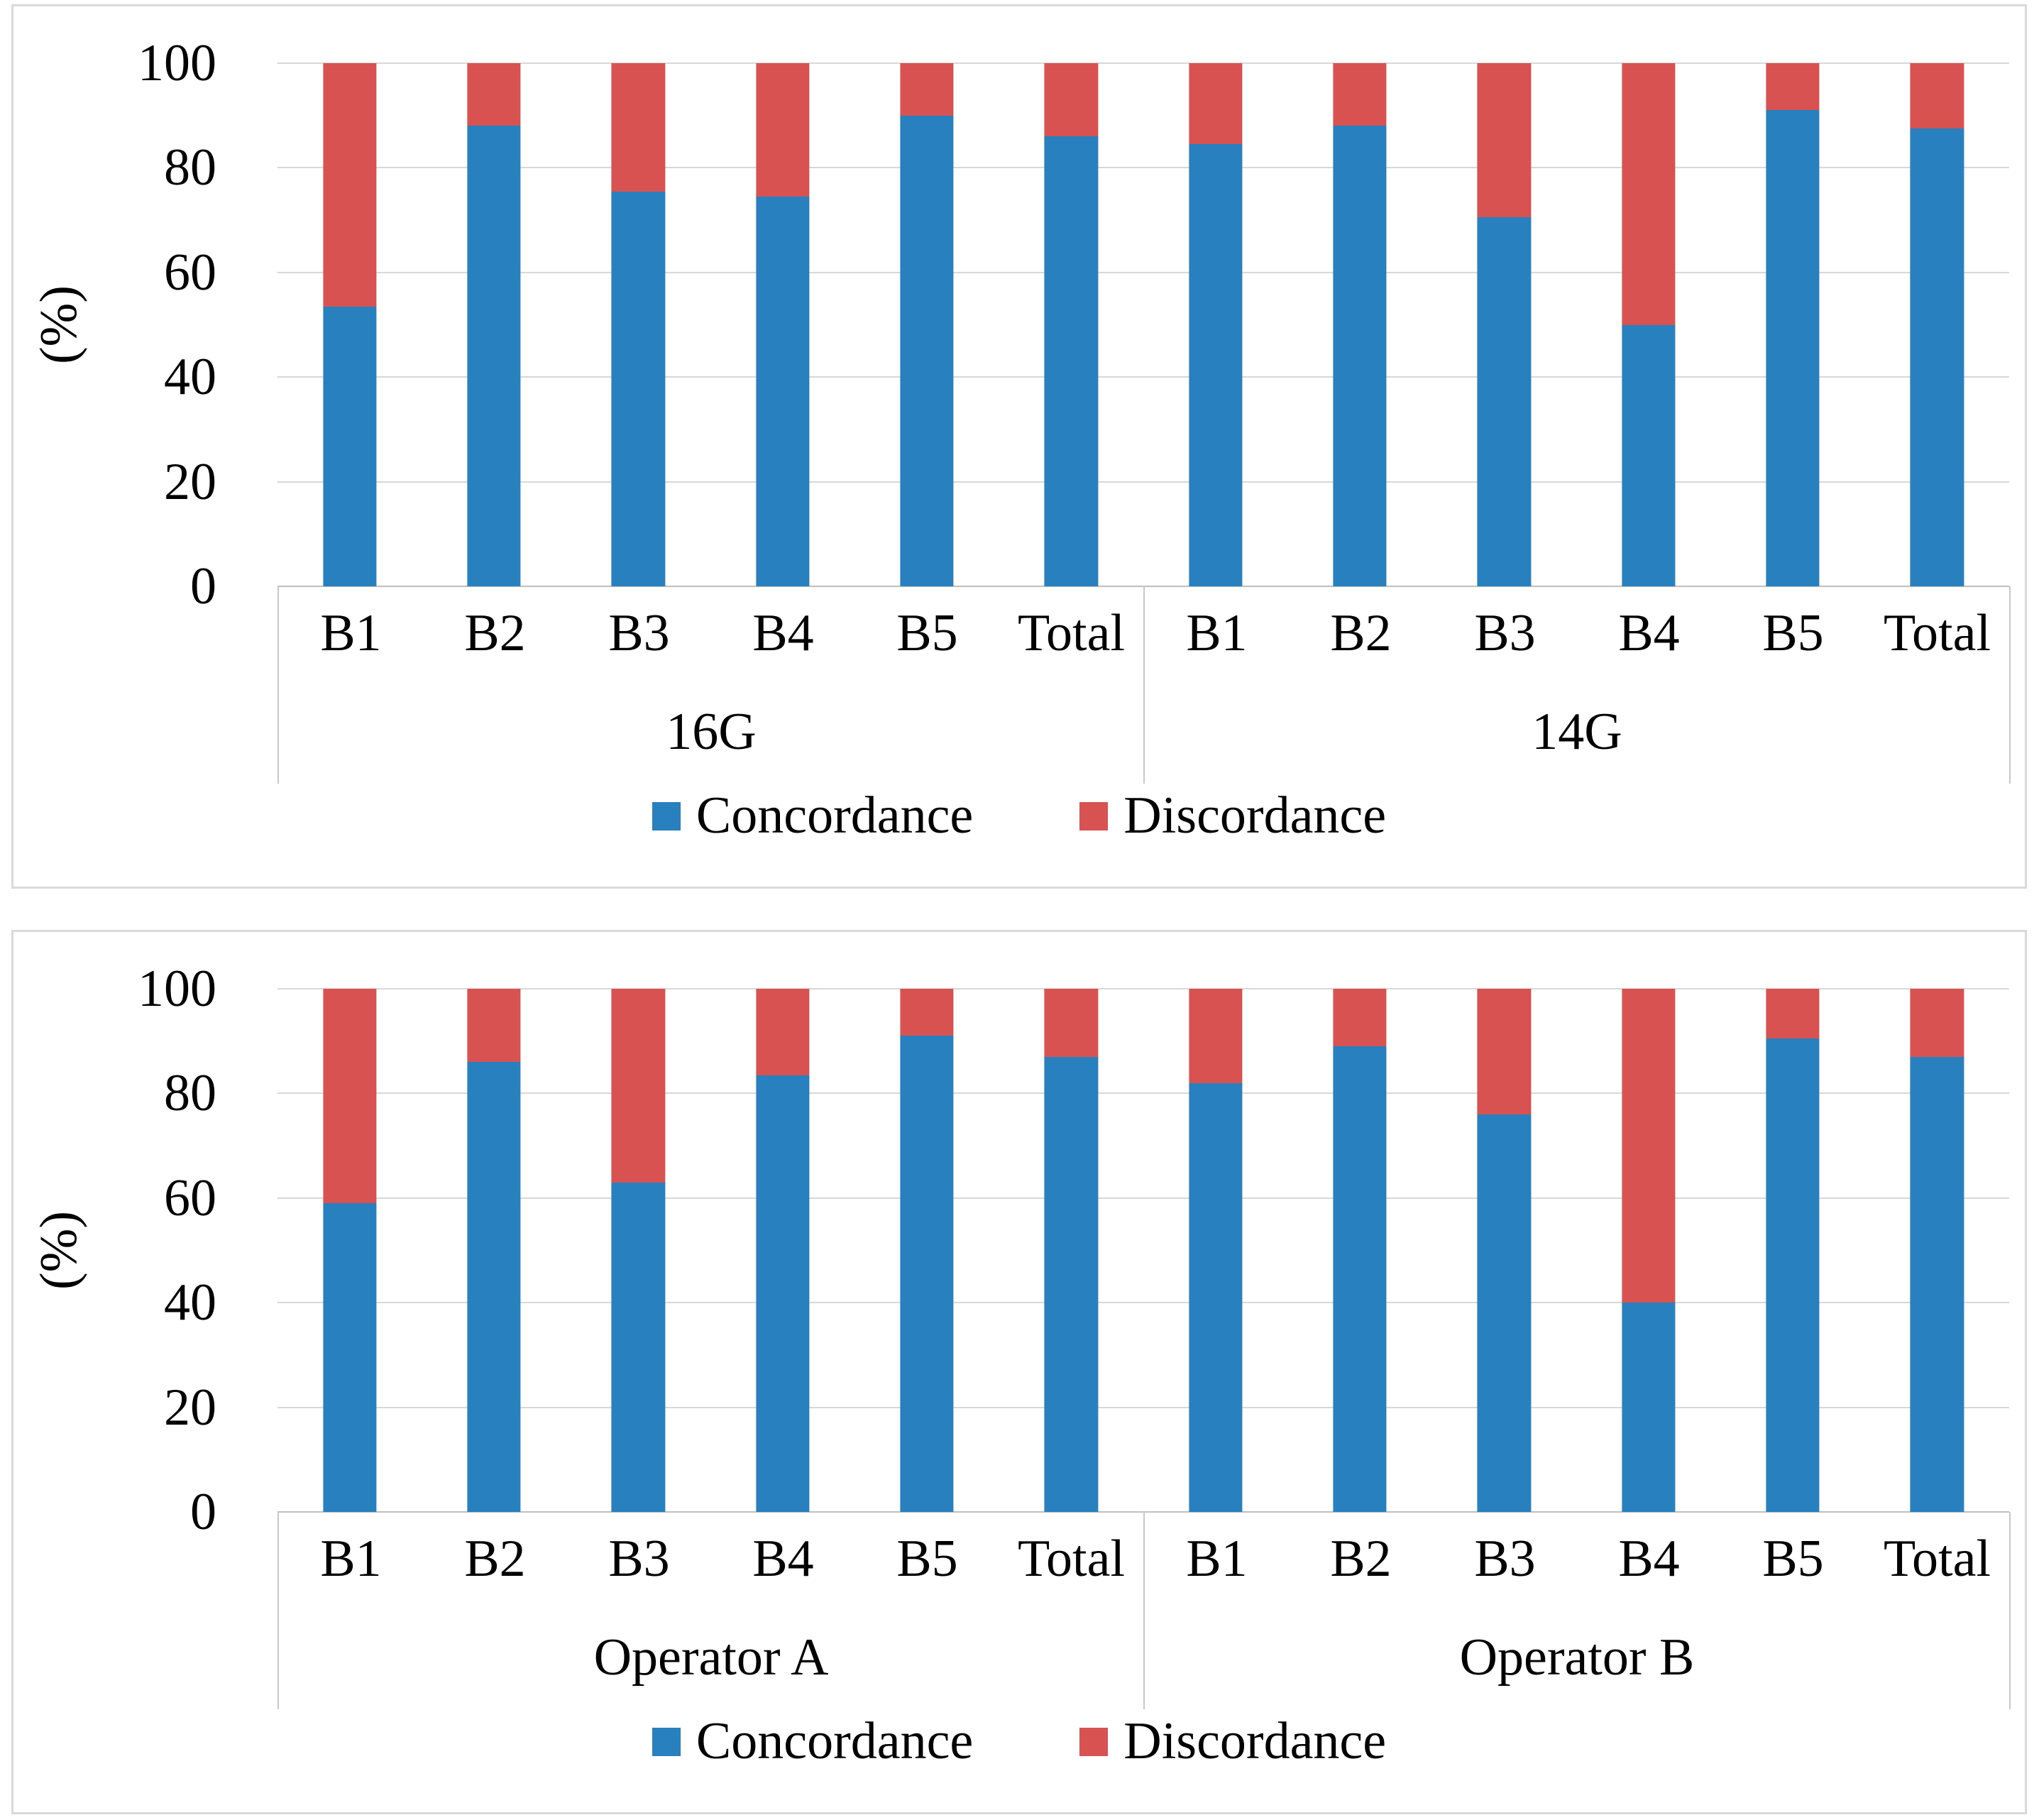  I want to click on category-label: B2, so click(1361, 1559).